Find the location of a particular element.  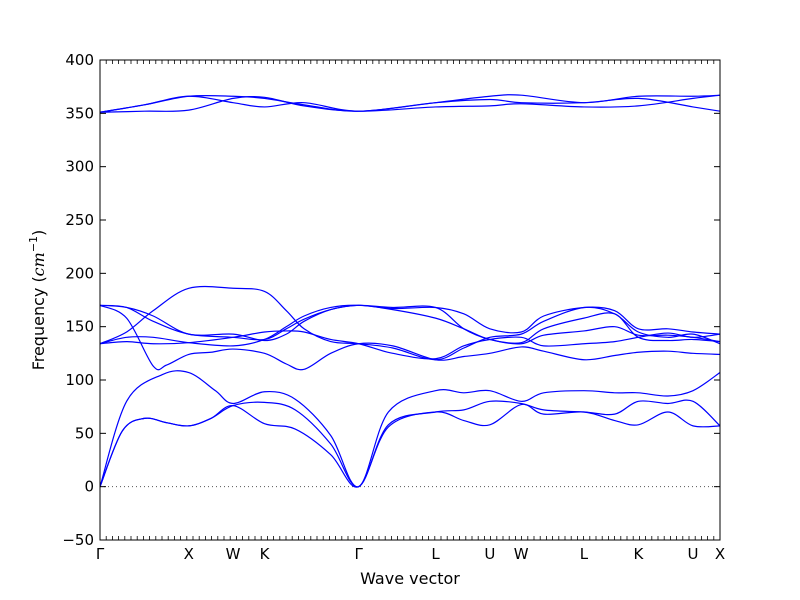

x-axis-label: Wave vector is located at coordinates (410, 578).